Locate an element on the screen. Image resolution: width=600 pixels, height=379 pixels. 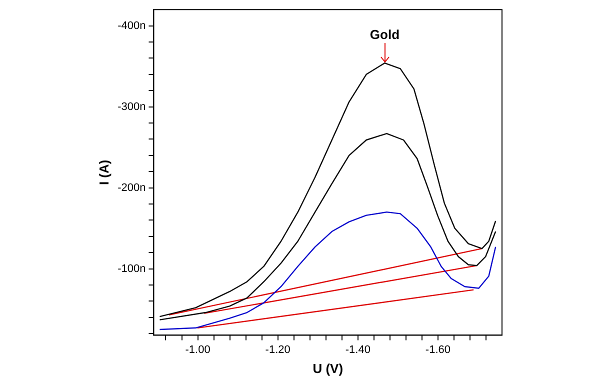
y-tick-label: -300n is located at coordinates (132, 106).